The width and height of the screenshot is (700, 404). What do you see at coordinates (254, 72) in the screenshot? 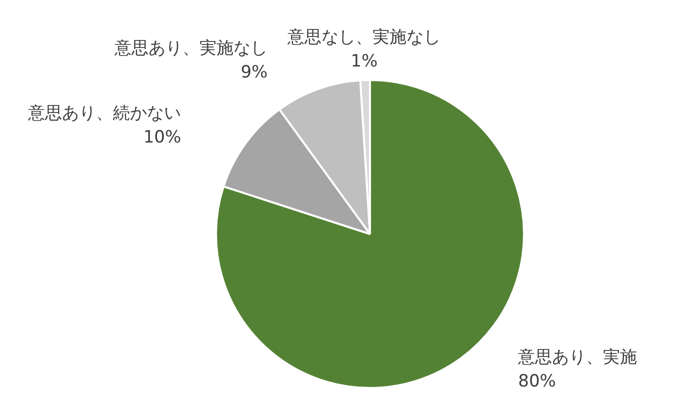
I see `data-label: 9%` at bounding box center [254, 72].